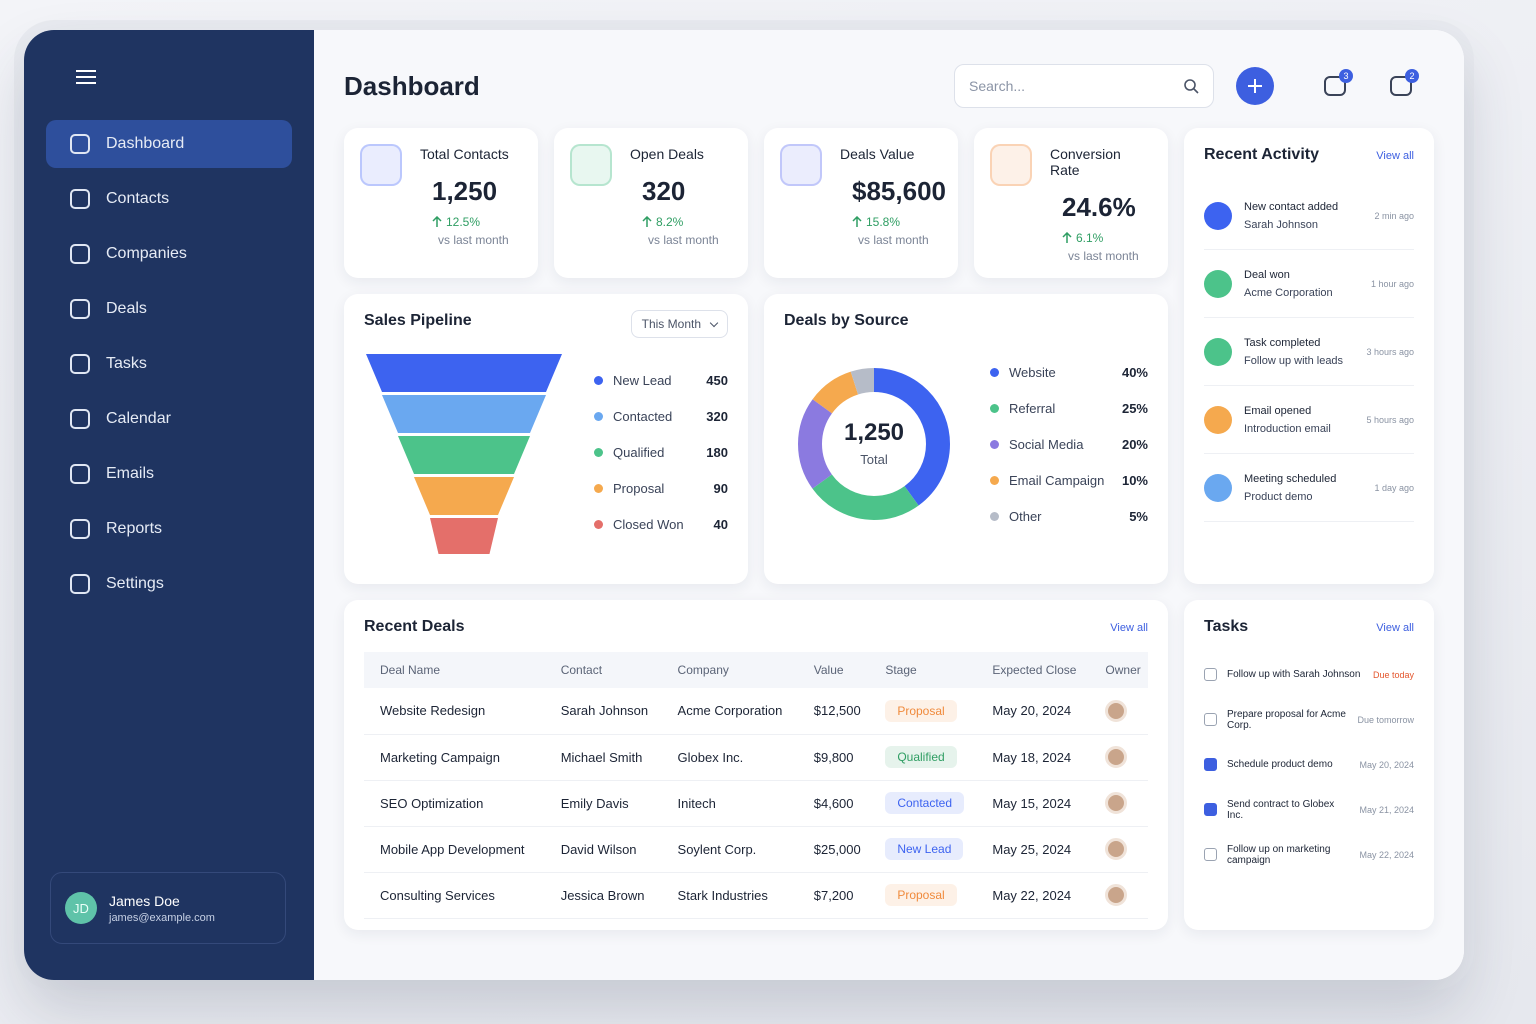 The image size is (1536, 1024). I want to click on period-filter: This Month, so click(679, 324).